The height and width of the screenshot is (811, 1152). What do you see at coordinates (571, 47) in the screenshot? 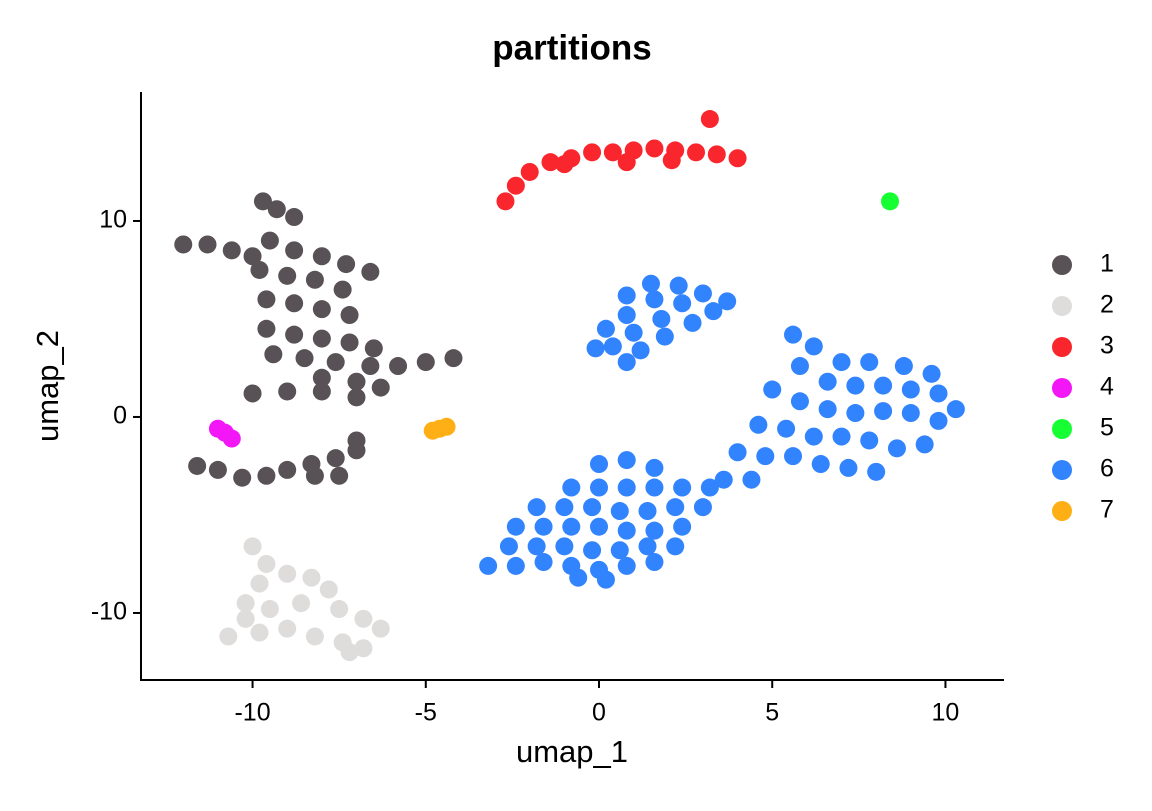
I see `chart-title: partitions` at bounding box center [571, 47].